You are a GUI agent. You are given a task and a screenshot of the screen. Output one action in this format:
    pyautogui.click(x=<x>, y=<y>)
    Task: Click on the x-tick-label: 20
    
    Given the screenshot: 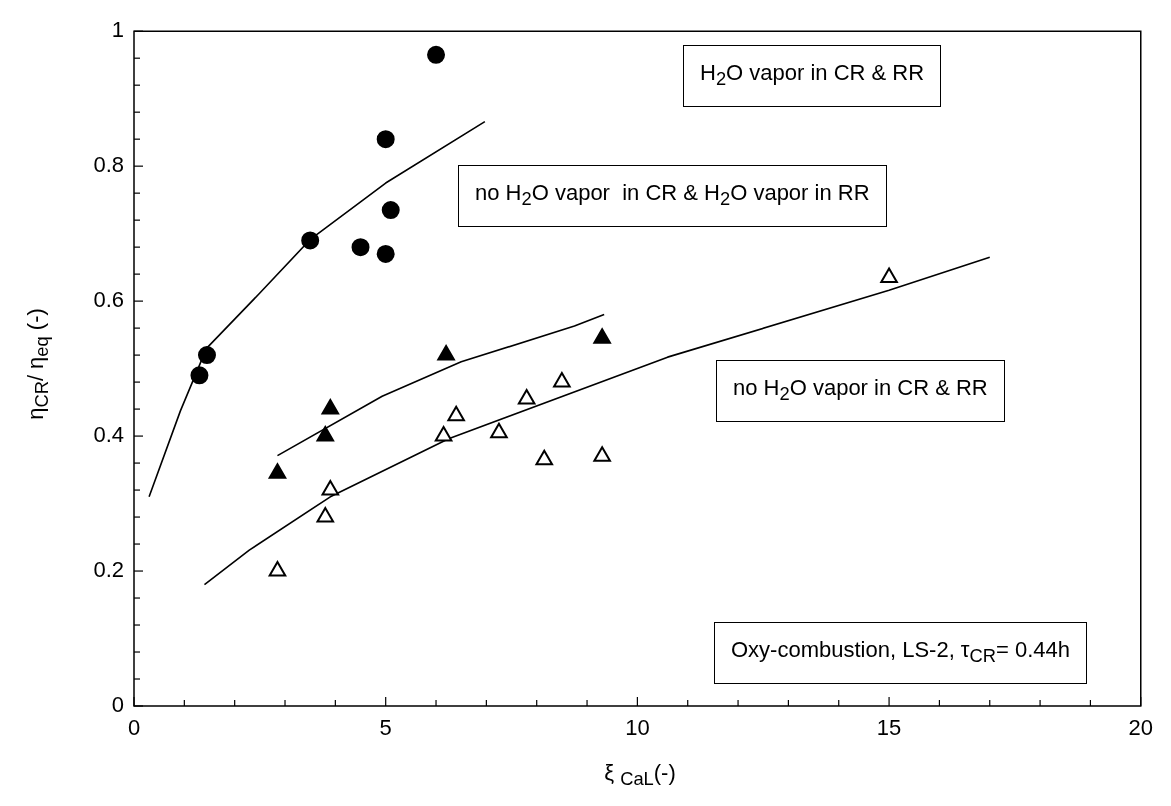 What is the action you would take?
    pyautogui.click(x=1141, y=728)
    